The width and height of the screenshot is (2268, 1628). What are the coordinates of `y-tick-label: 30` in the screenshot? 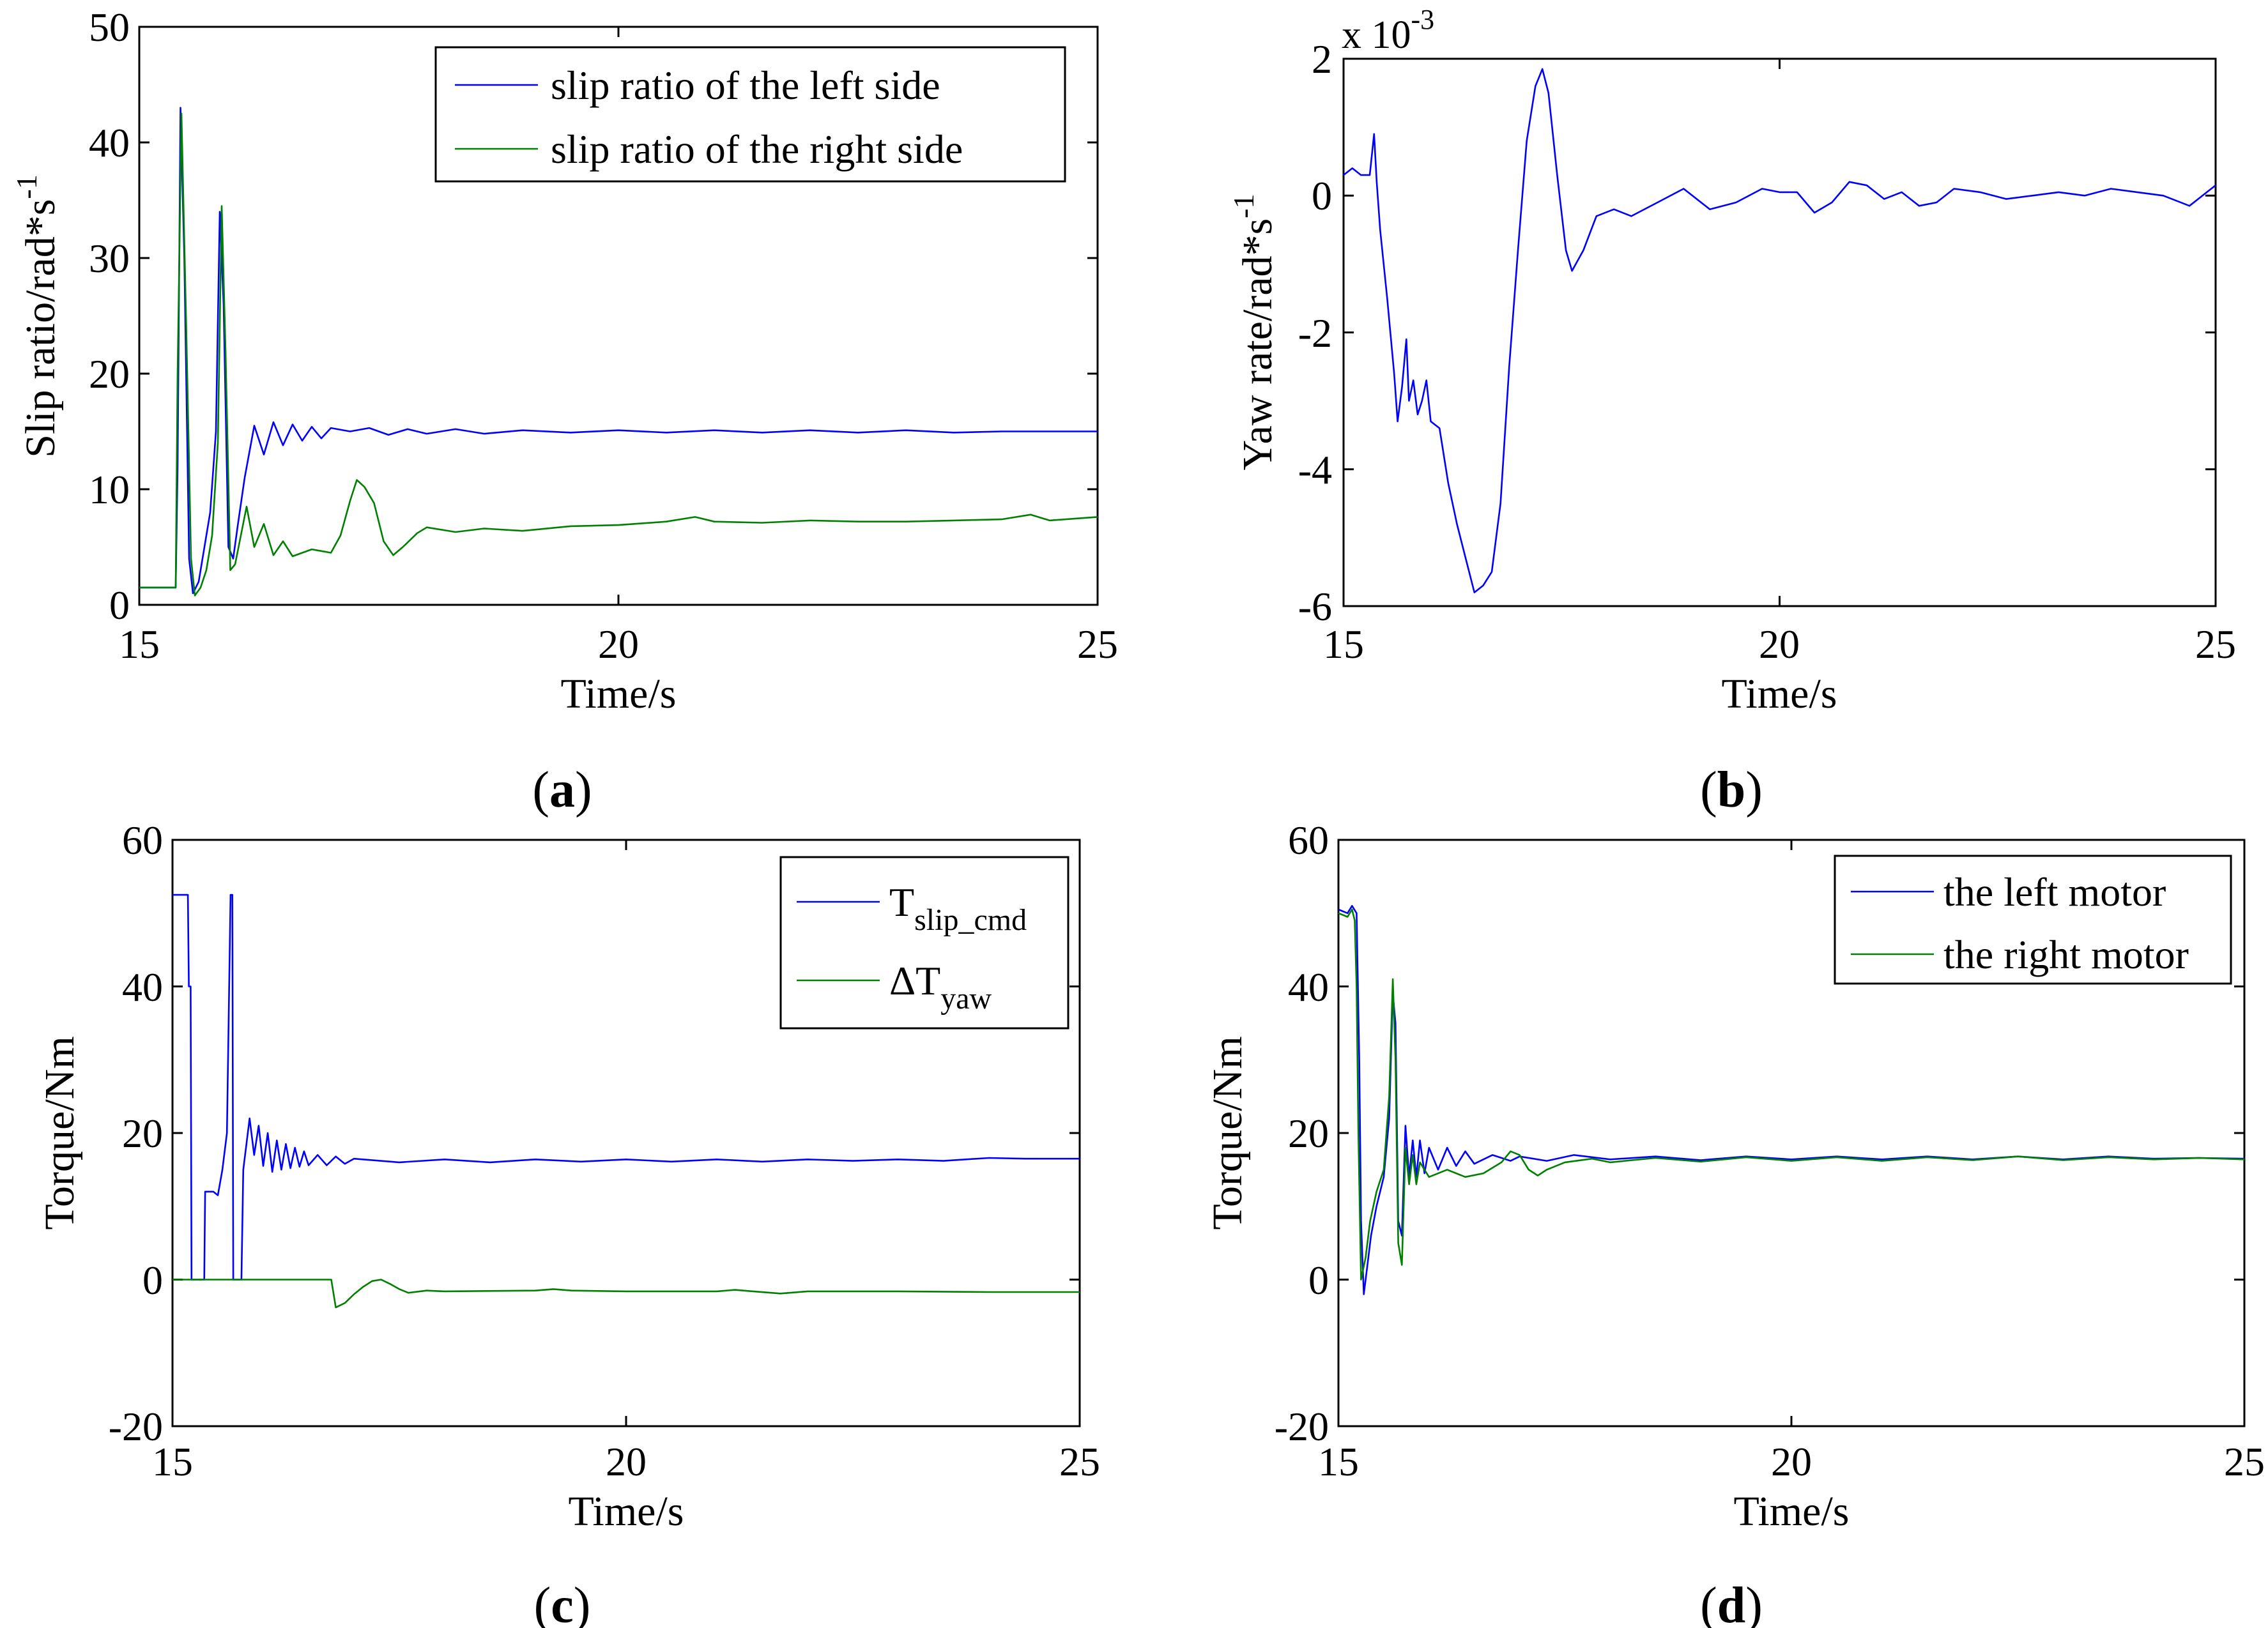 It's located at (109, 259).